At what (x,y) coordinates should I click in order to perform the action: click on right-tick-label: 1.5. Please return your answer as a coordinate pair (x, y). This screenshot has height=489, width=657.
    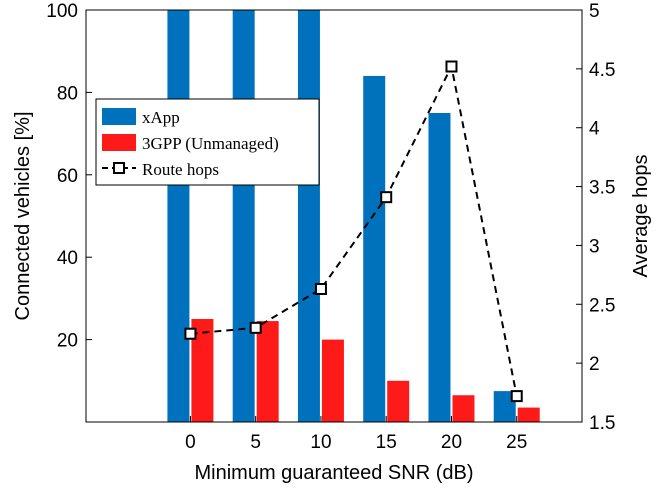
    Looking at the image, I should click on (602, 423).